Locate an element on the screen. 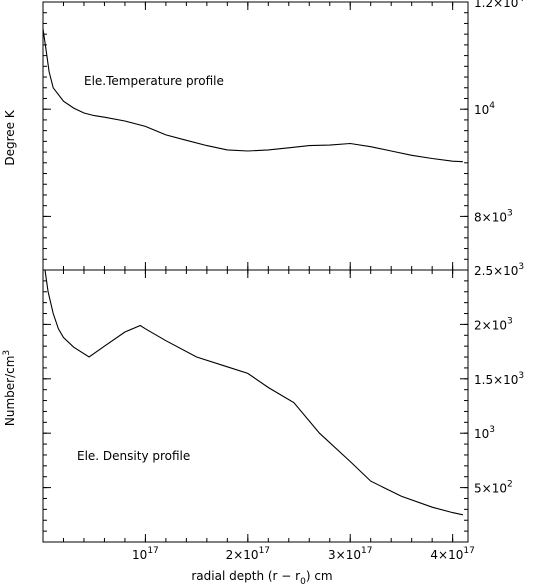  density-ytick-label-text: 10 is located at coordinates (481, 434).